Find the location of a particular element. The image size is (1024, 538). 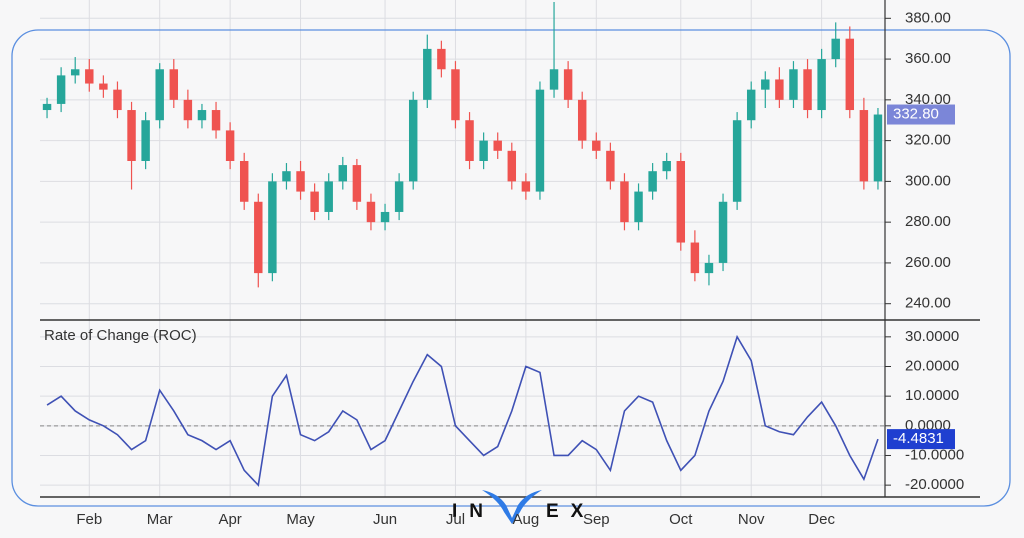

y-tick-label: -10.0000 is located at coordinates (934, 454).